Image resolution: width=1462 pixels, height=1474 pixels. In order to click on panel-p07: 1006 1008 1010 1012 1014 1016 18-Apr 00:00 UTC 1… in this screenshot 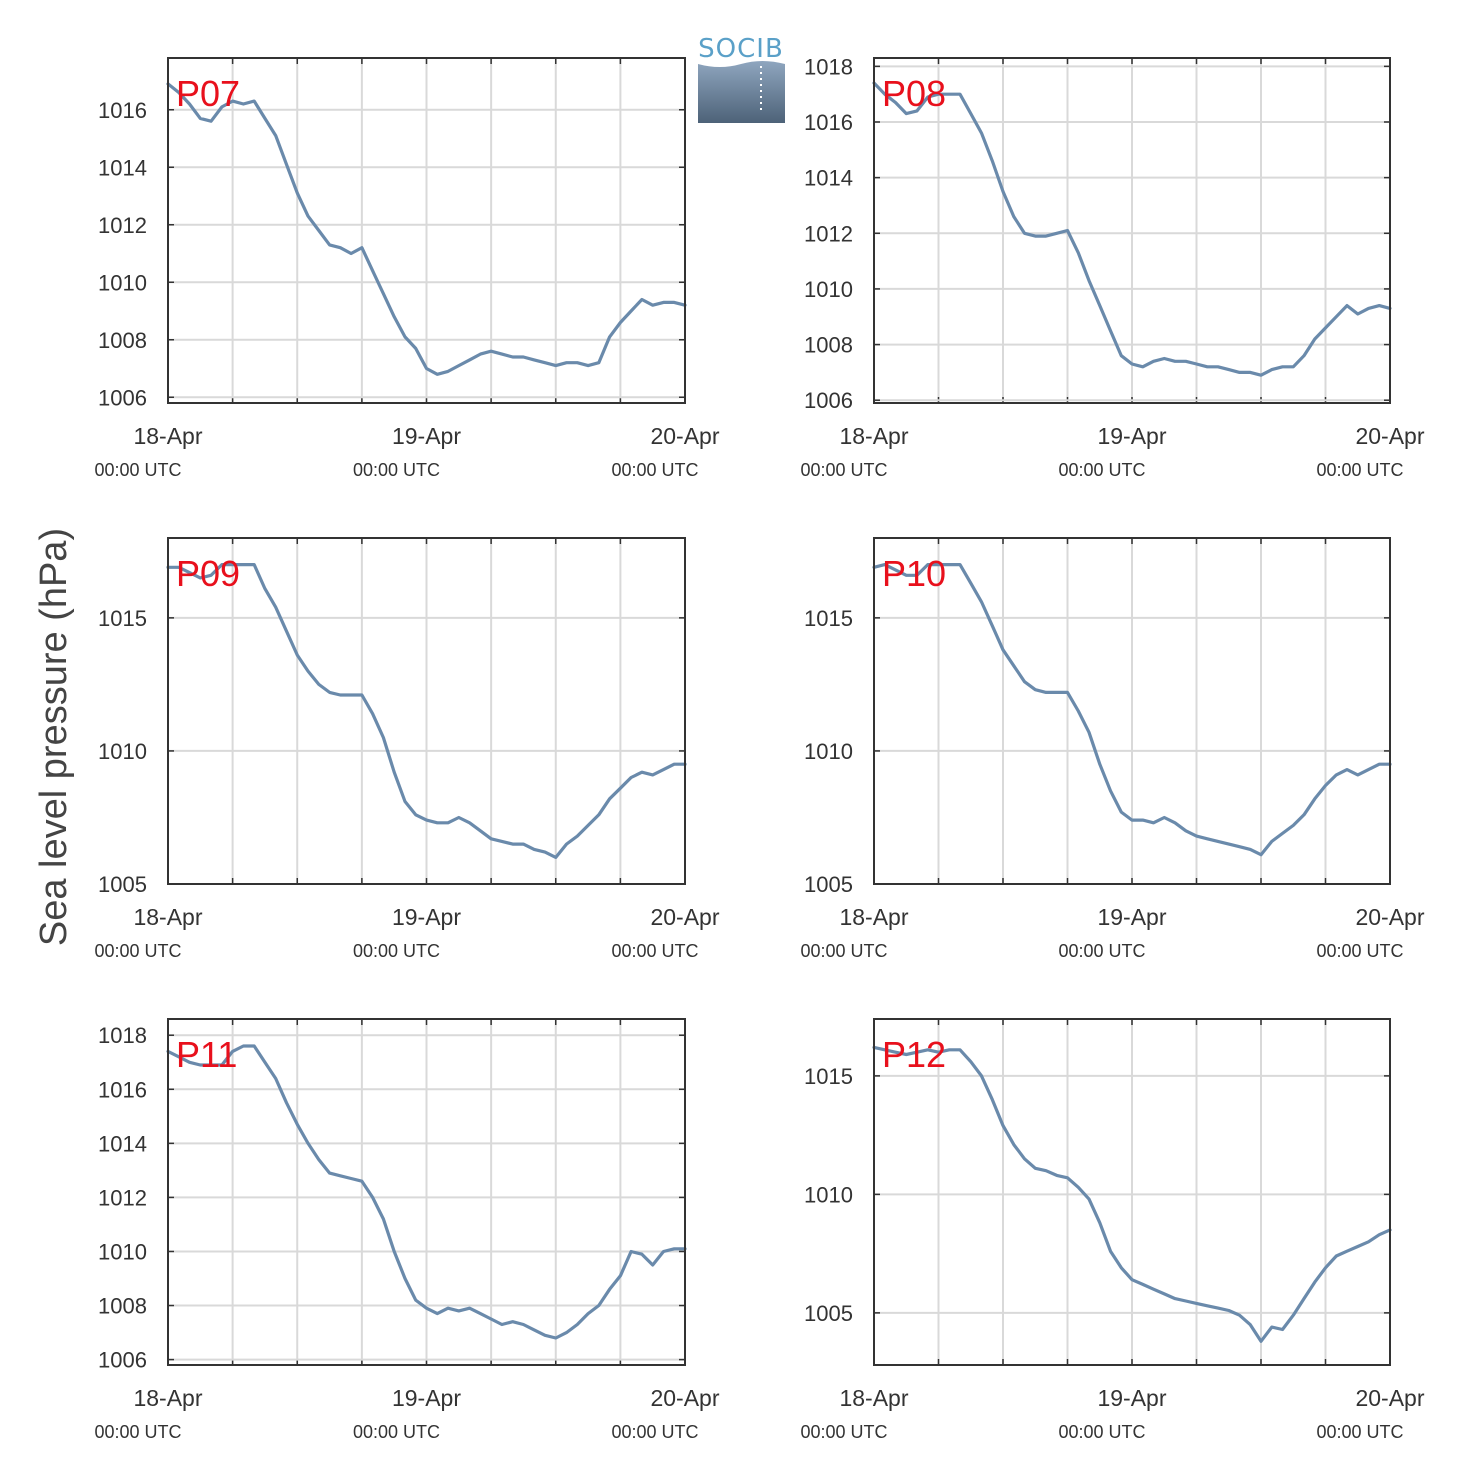, I will do `click(407, 268)`.